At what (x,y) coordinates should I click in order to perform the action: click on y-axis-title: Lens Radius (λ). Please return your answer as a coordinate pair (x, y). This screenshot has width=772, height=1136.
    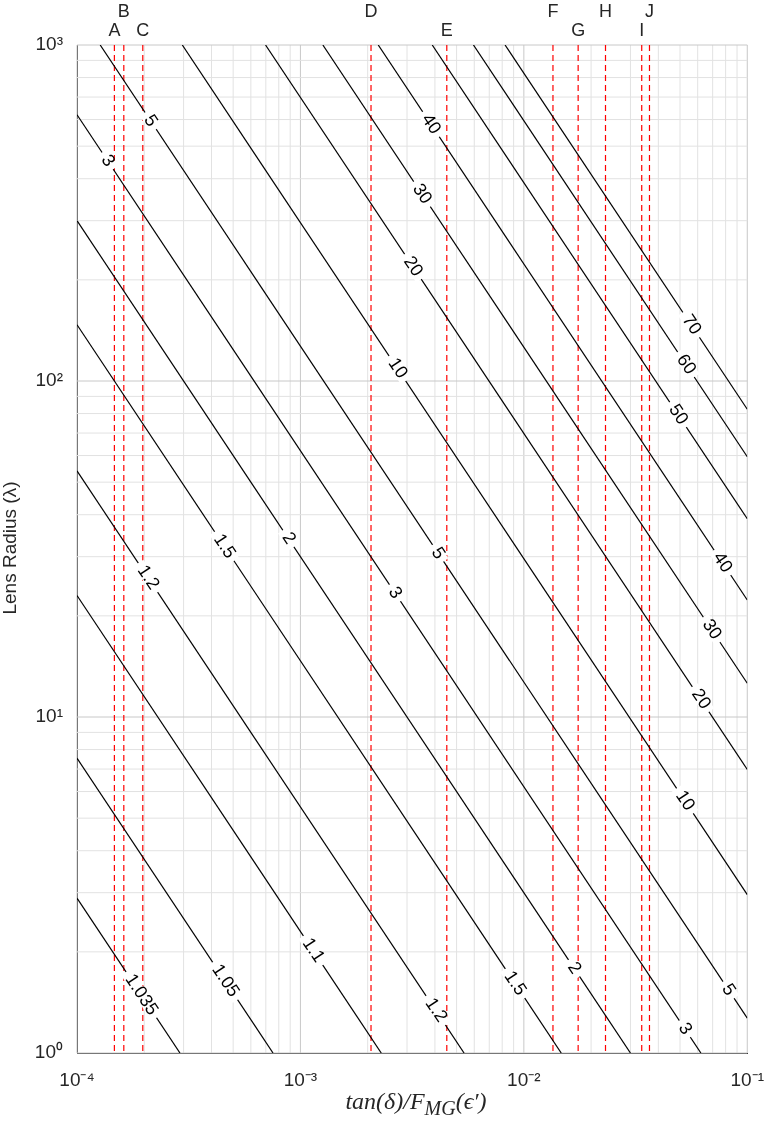
    Looking at the image, I should click on (10, 548).